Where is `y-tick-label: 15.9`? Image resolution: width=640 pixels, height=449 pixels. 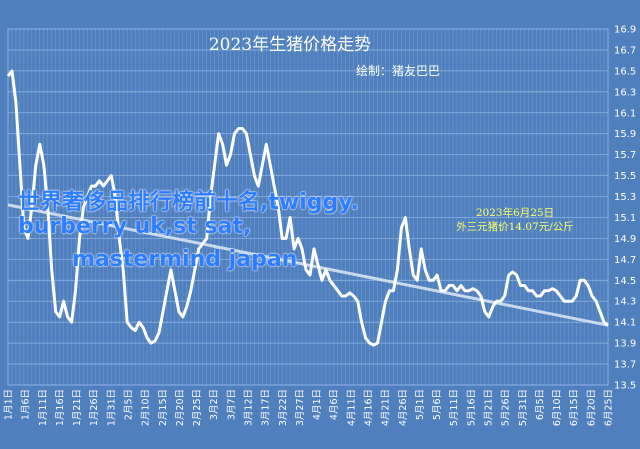 y-tick-label: 15.9 is located at coordinates (625, 134).